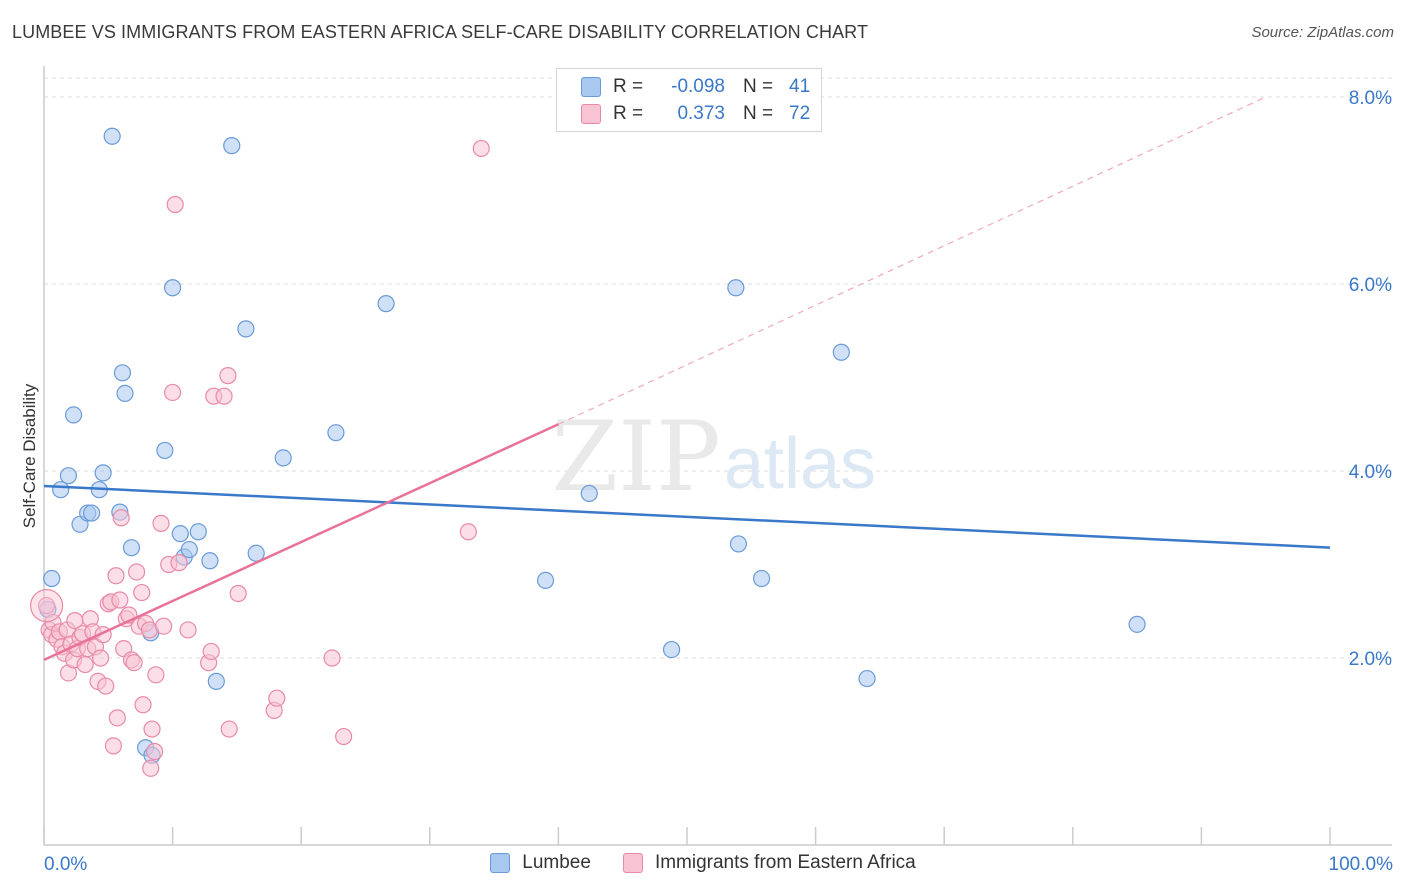  I want to click on legend-label-lumbee: Lumbee, so click(556, 862).